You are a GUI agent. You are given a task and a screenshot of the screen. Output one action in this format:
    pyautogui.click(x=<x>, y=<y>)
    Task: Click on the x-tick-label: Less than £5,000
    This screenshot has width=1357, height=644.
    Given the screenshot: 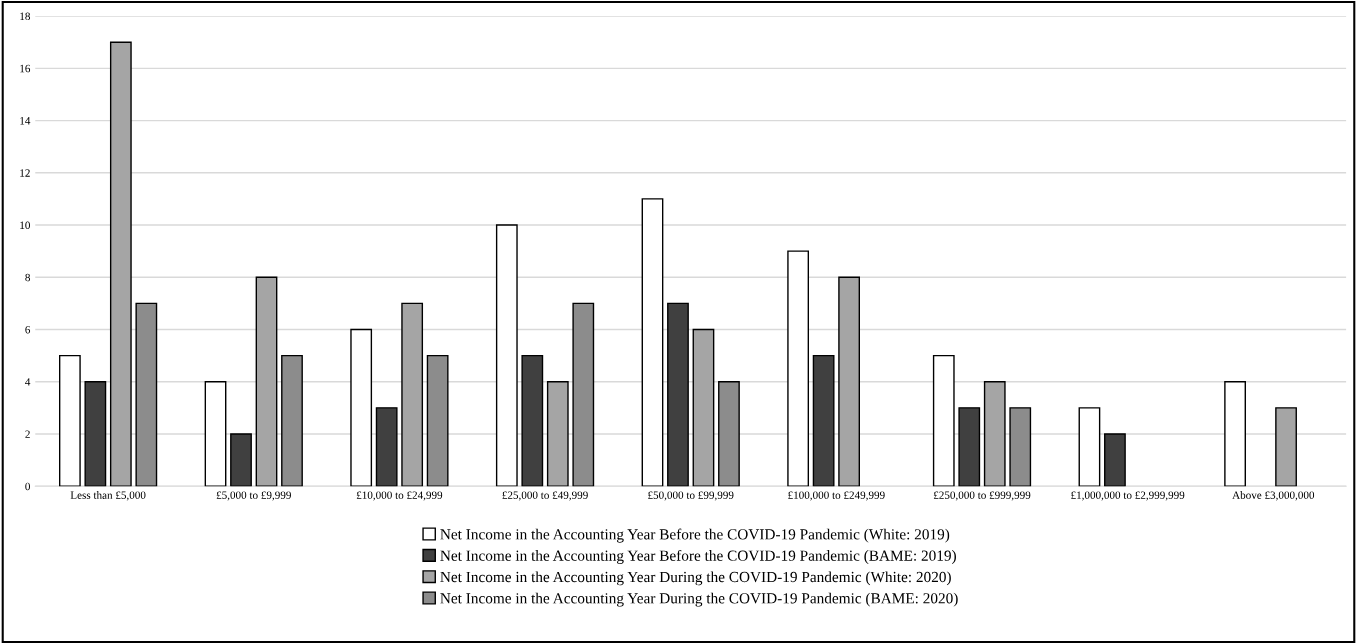 What is the action you would take?
    pyautogui.click(x=108, y=496)
    